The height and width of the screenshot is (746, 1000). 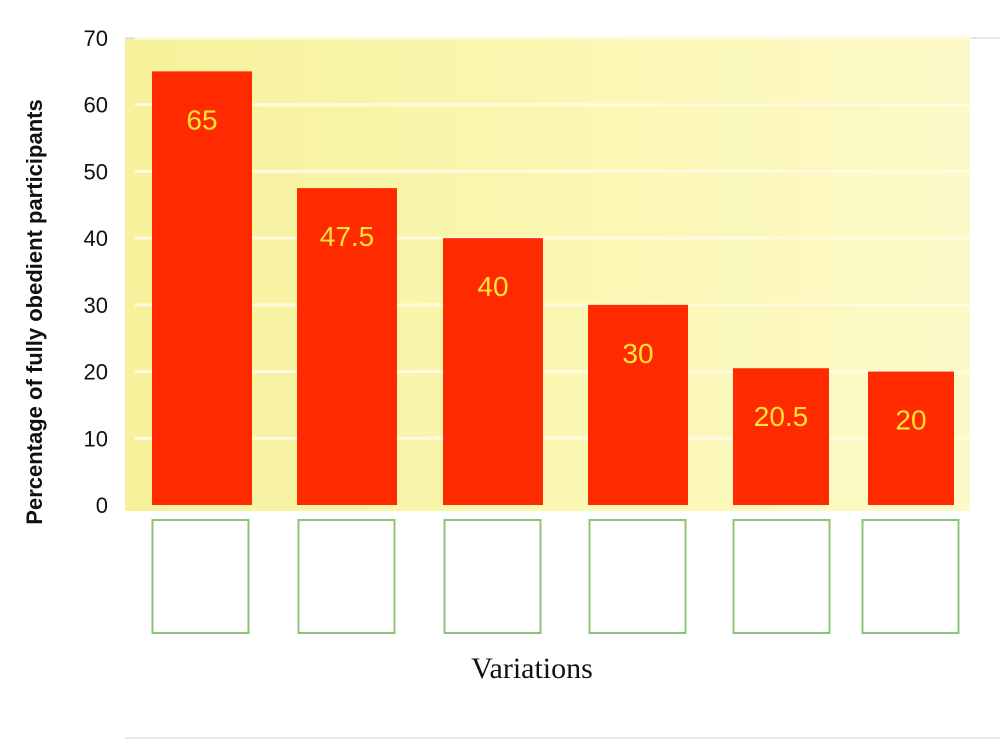 I want to click on y-tick-label: 20, so click(x=96, y=372).